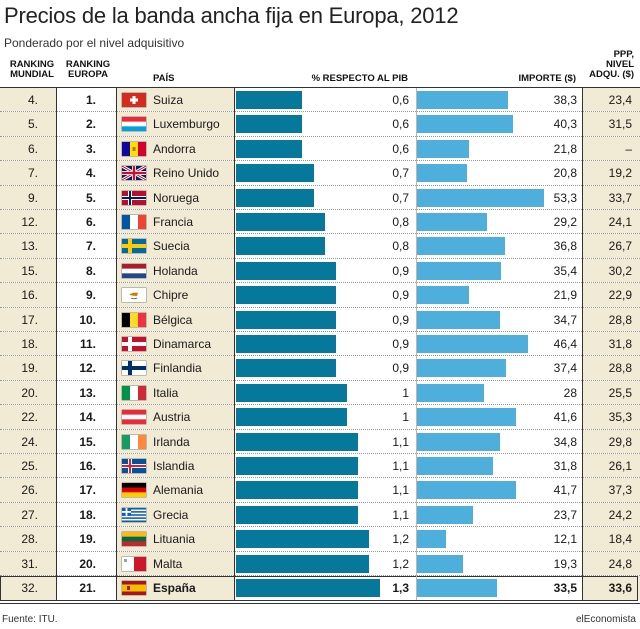 This screenshot has width=640, height=629. Describe the element at coordinates (87, 539) in the screenshot. I see `europe-rank-cell: 19.` at that location.